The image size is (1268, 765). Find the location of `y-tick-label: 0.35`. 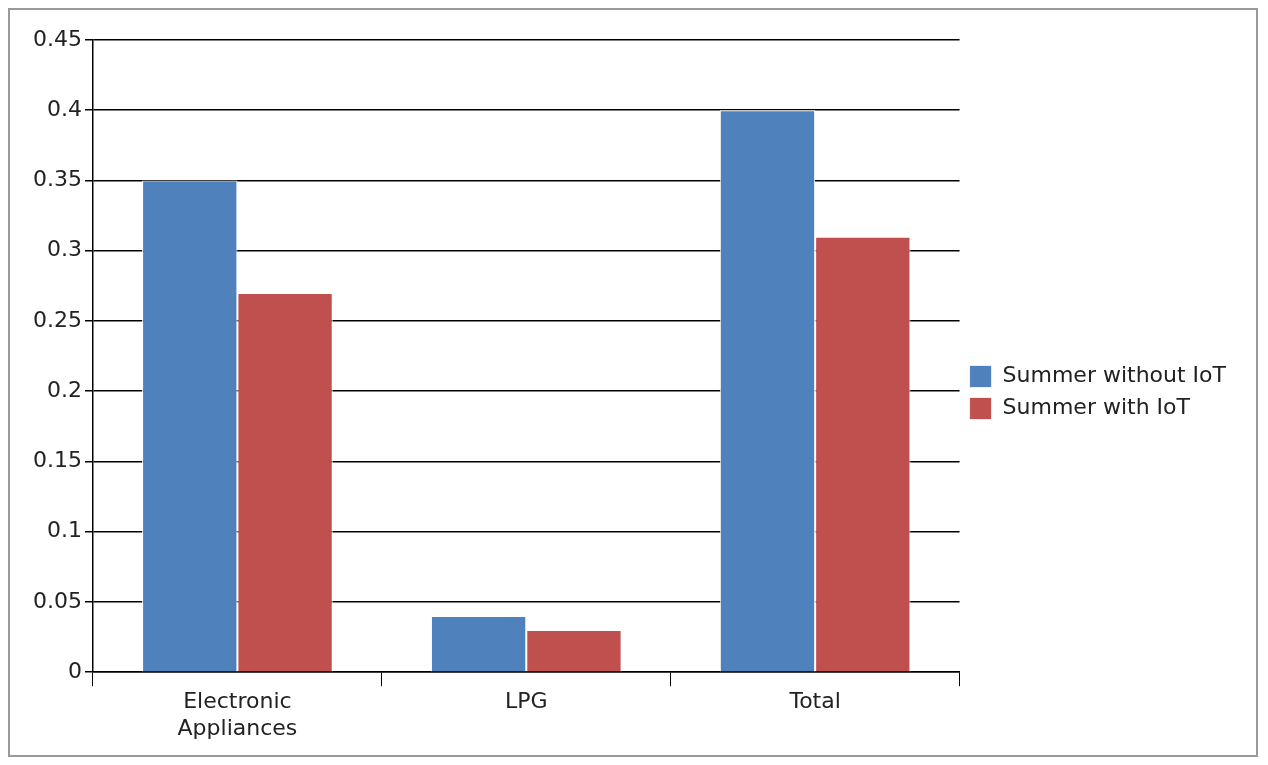

y-tick-label: 0.35 is located at coordinates (57, 179).